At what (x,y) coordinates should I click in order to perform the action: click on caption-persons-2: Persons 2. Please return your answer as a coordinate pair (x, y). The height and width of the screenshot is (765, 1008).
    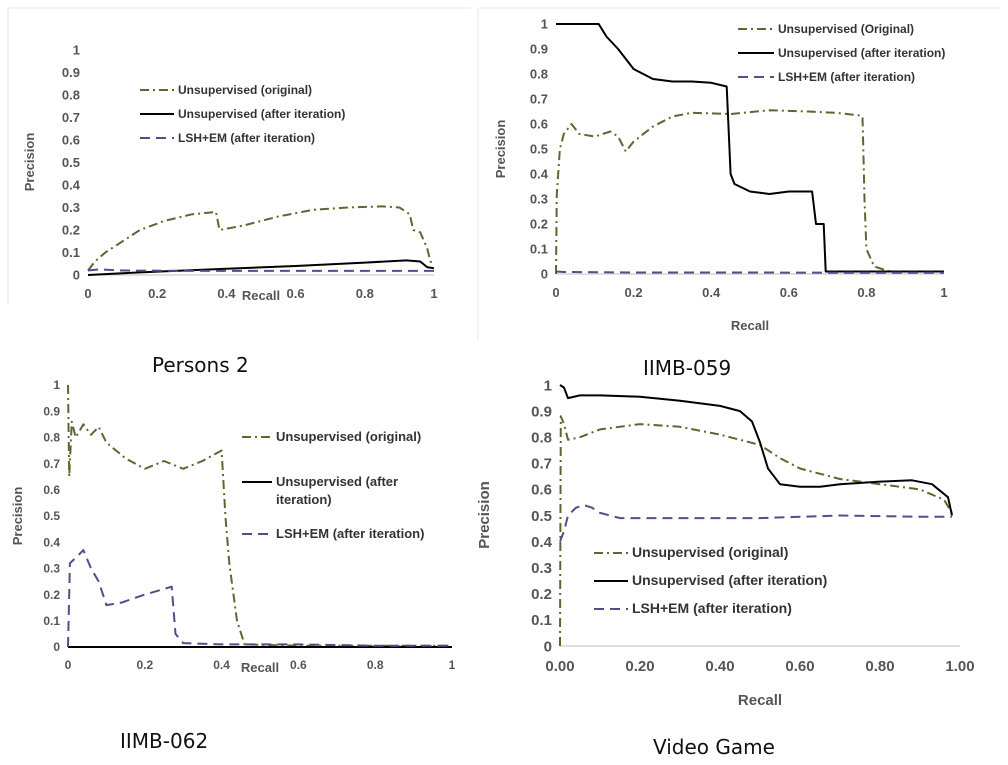
    Looking at the image, I should click on (200, 365).